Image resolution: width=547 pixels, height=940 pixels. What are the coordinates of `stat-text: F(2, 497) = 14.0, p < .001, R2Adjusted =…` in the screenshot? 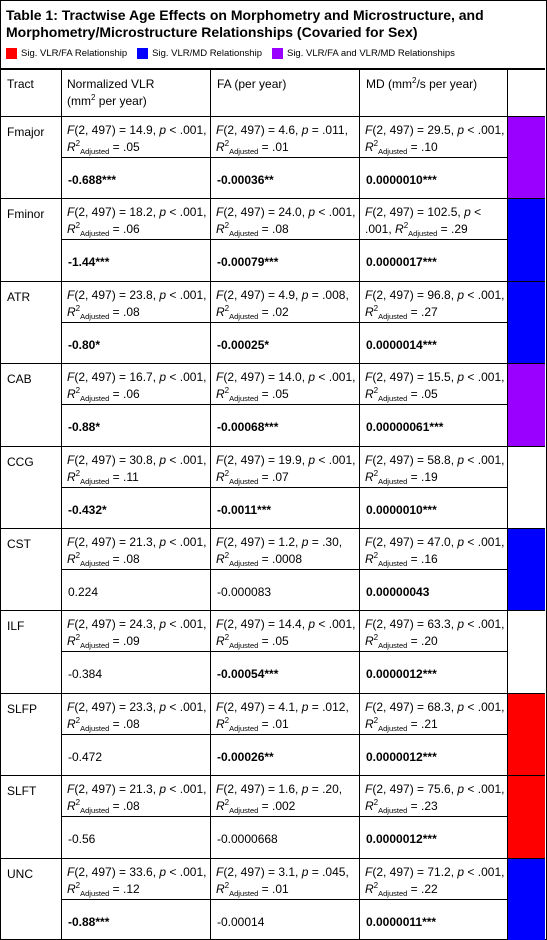 It's located at (286, 387).